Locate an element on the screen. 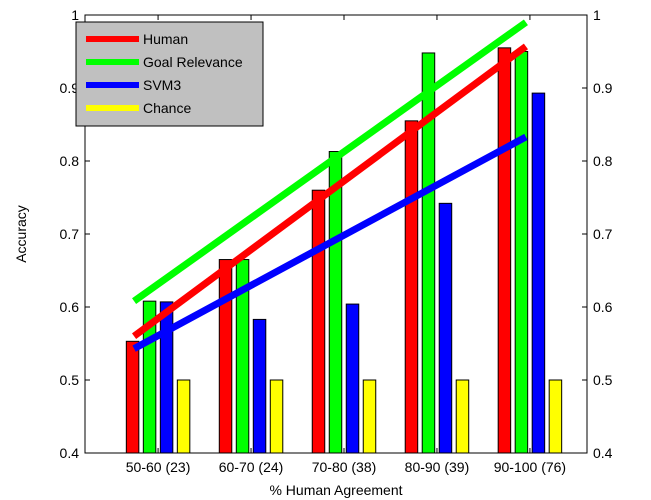 This screenshot has height=500, width=651. y-tick-label-left: 0.4 is located at coordinates (70, 453).